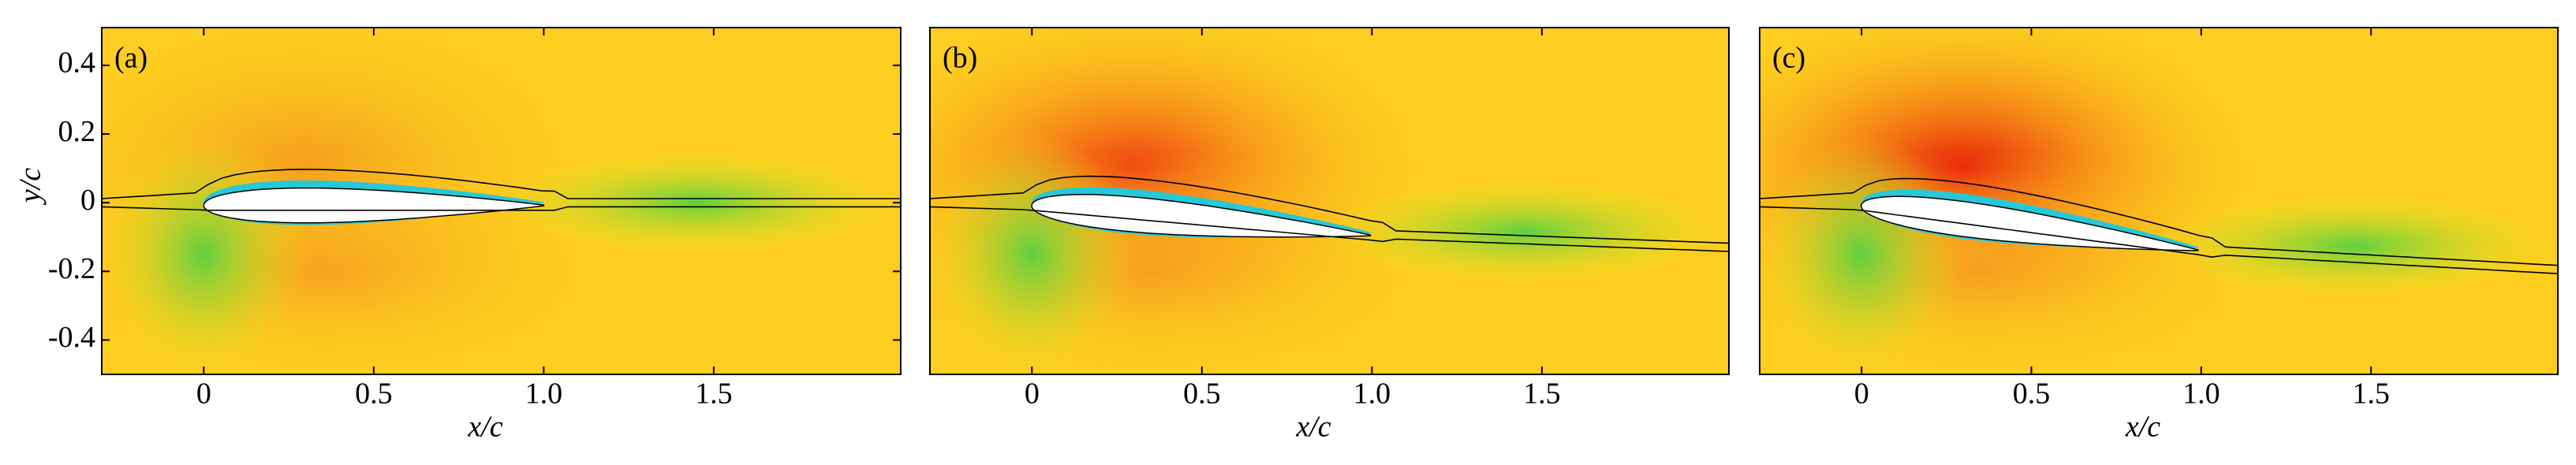  What do you see at coordinates (130, 58) in the screenshot?
I see `panel-label: (a)` at bounding box center [130, 58].